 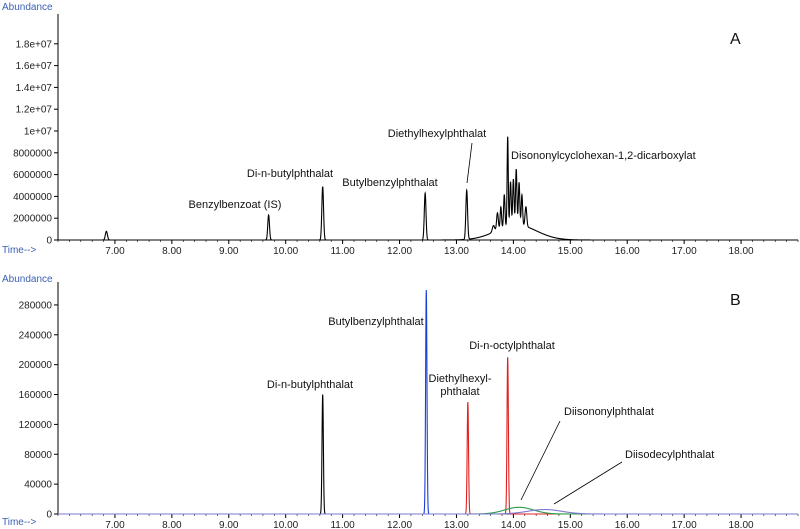 What do you see at coordinates (34, 110) in the screenshot?
I see `y-tick-label: 1.2e+07` at bounding box center [34, 110].